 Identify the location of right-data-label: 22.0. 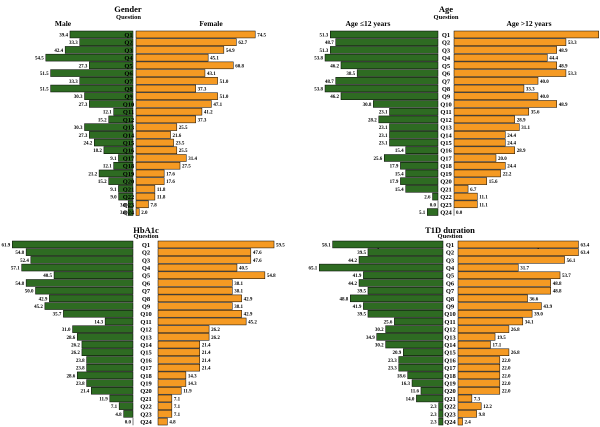
(506, 392).